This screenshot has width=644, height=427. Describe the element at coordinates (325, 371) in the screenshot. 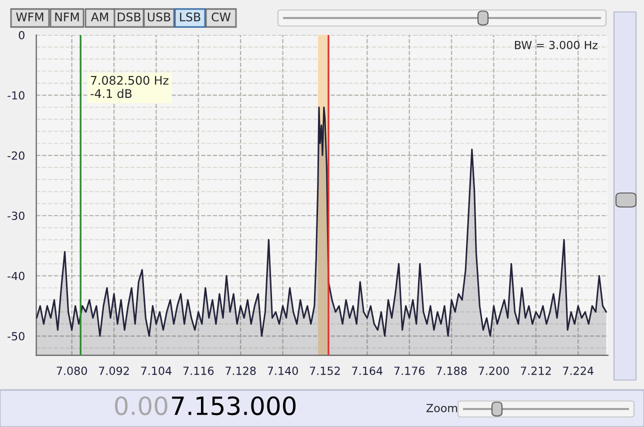

I see `x-tick-label: 7.152` at that location.